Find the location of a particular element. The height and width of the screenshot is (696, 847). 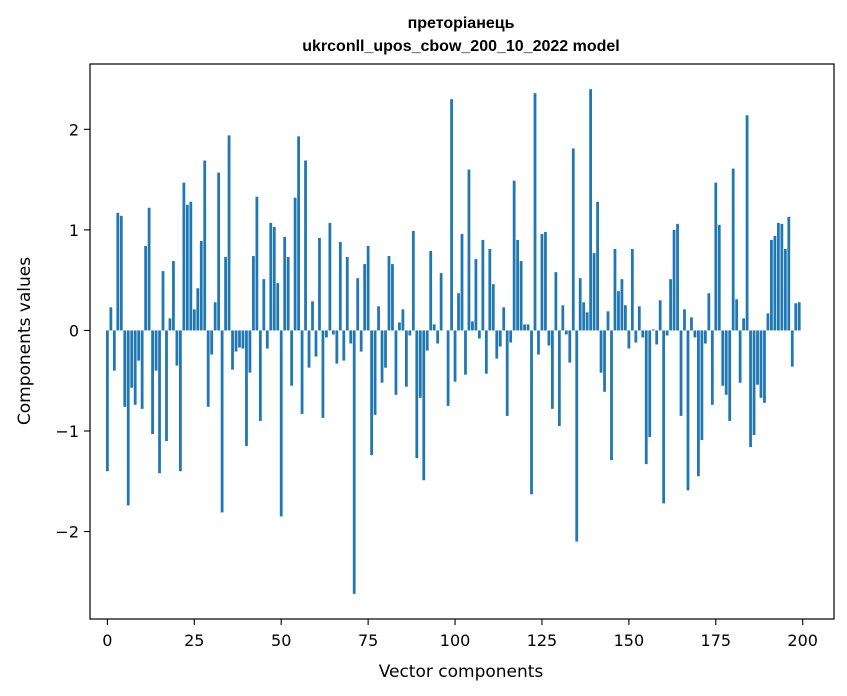

chart-subtitle: ukrconll_upos_cbow_200_10_2022 model is located at coordinates (460, 46).